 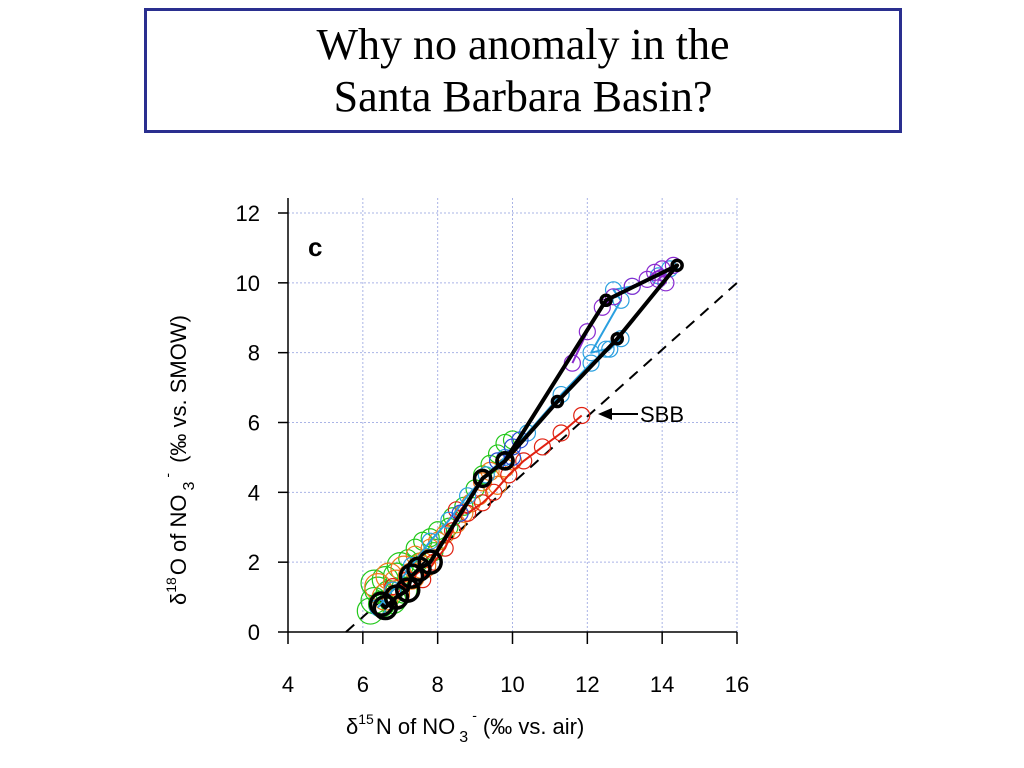 I want to click on x-tick-label: 14, so click(x=662, y=684).